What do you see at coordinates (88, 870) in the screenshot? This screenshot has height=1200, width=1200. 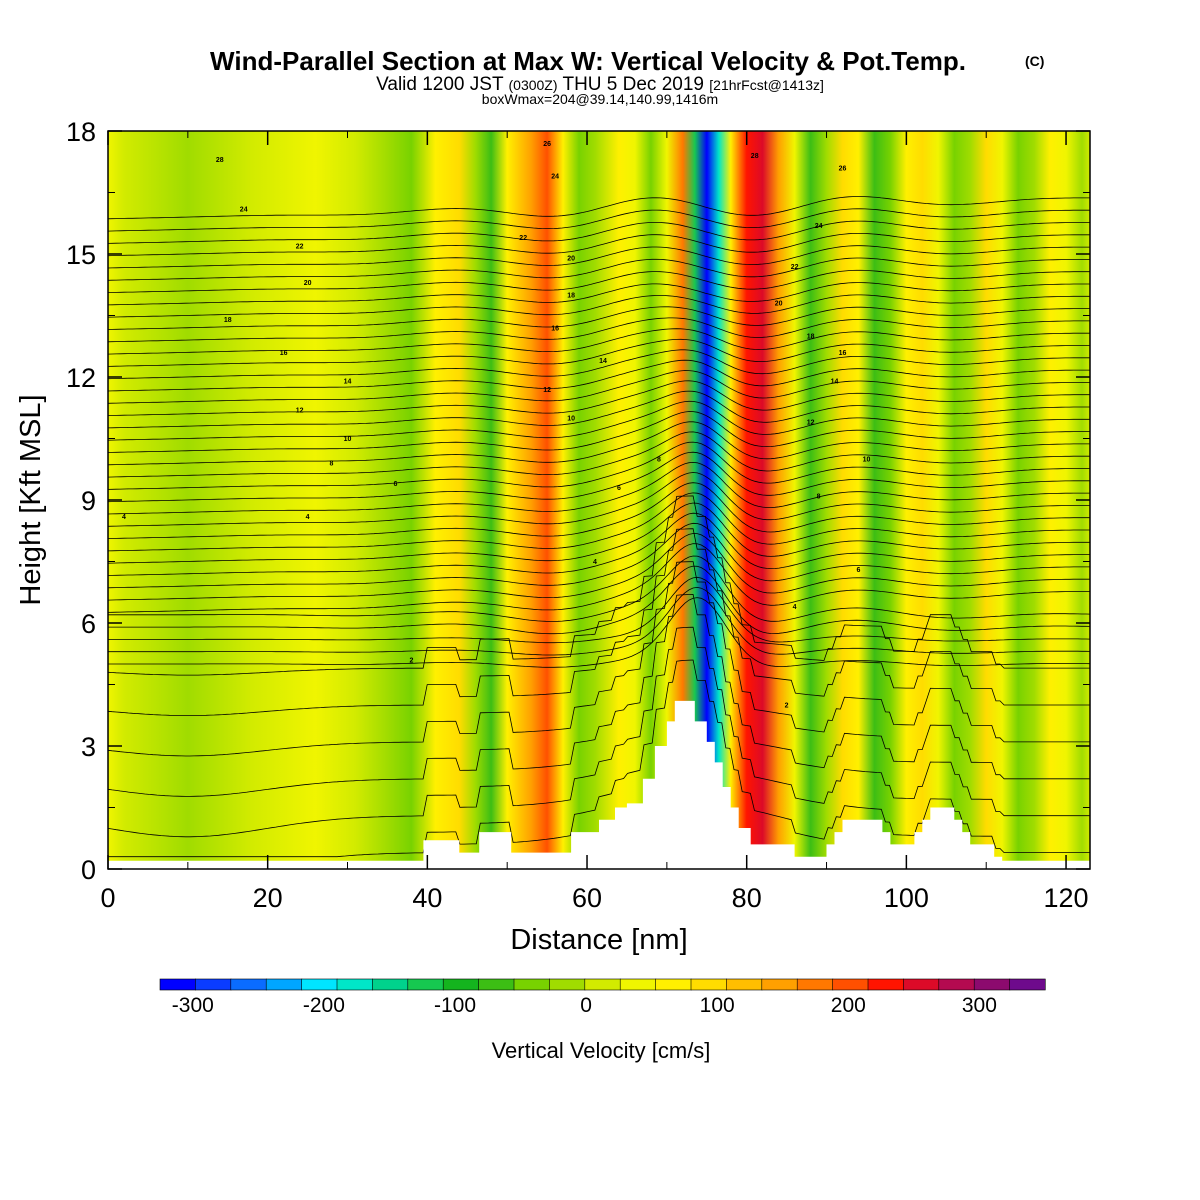 I see `y-tick-label: 0` at bounding box center [88, 870].